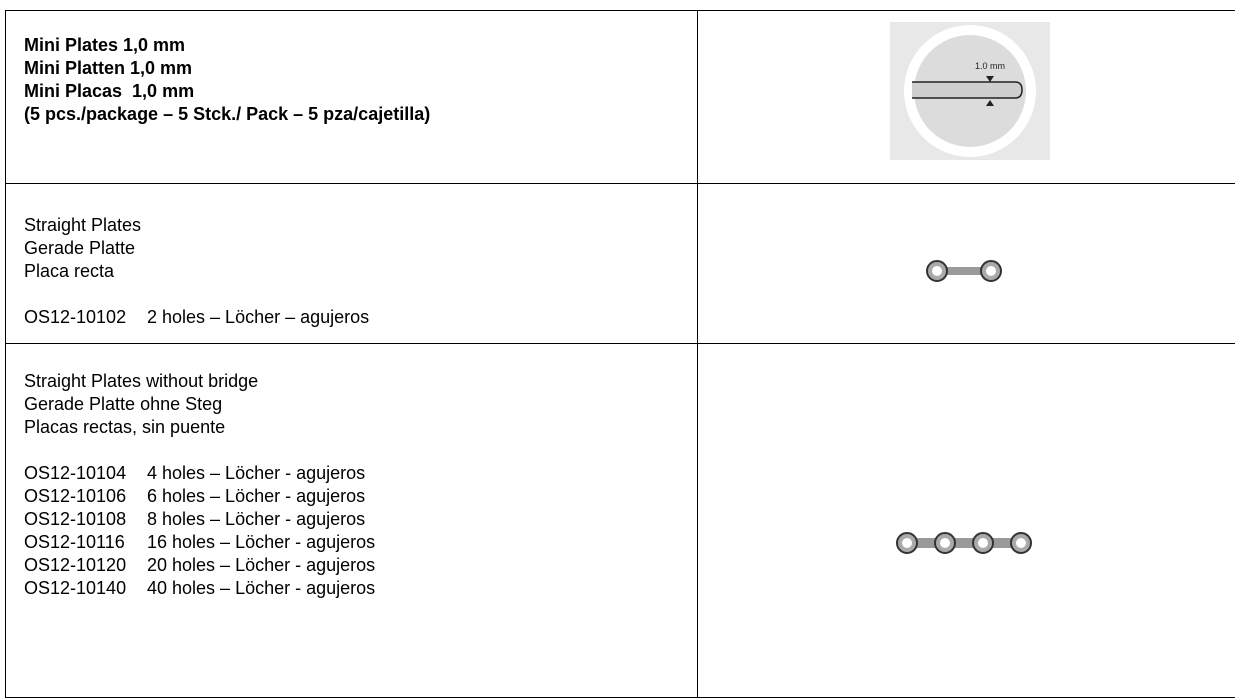  I want to click on item-code: OS12-10140, so click(75, 588).